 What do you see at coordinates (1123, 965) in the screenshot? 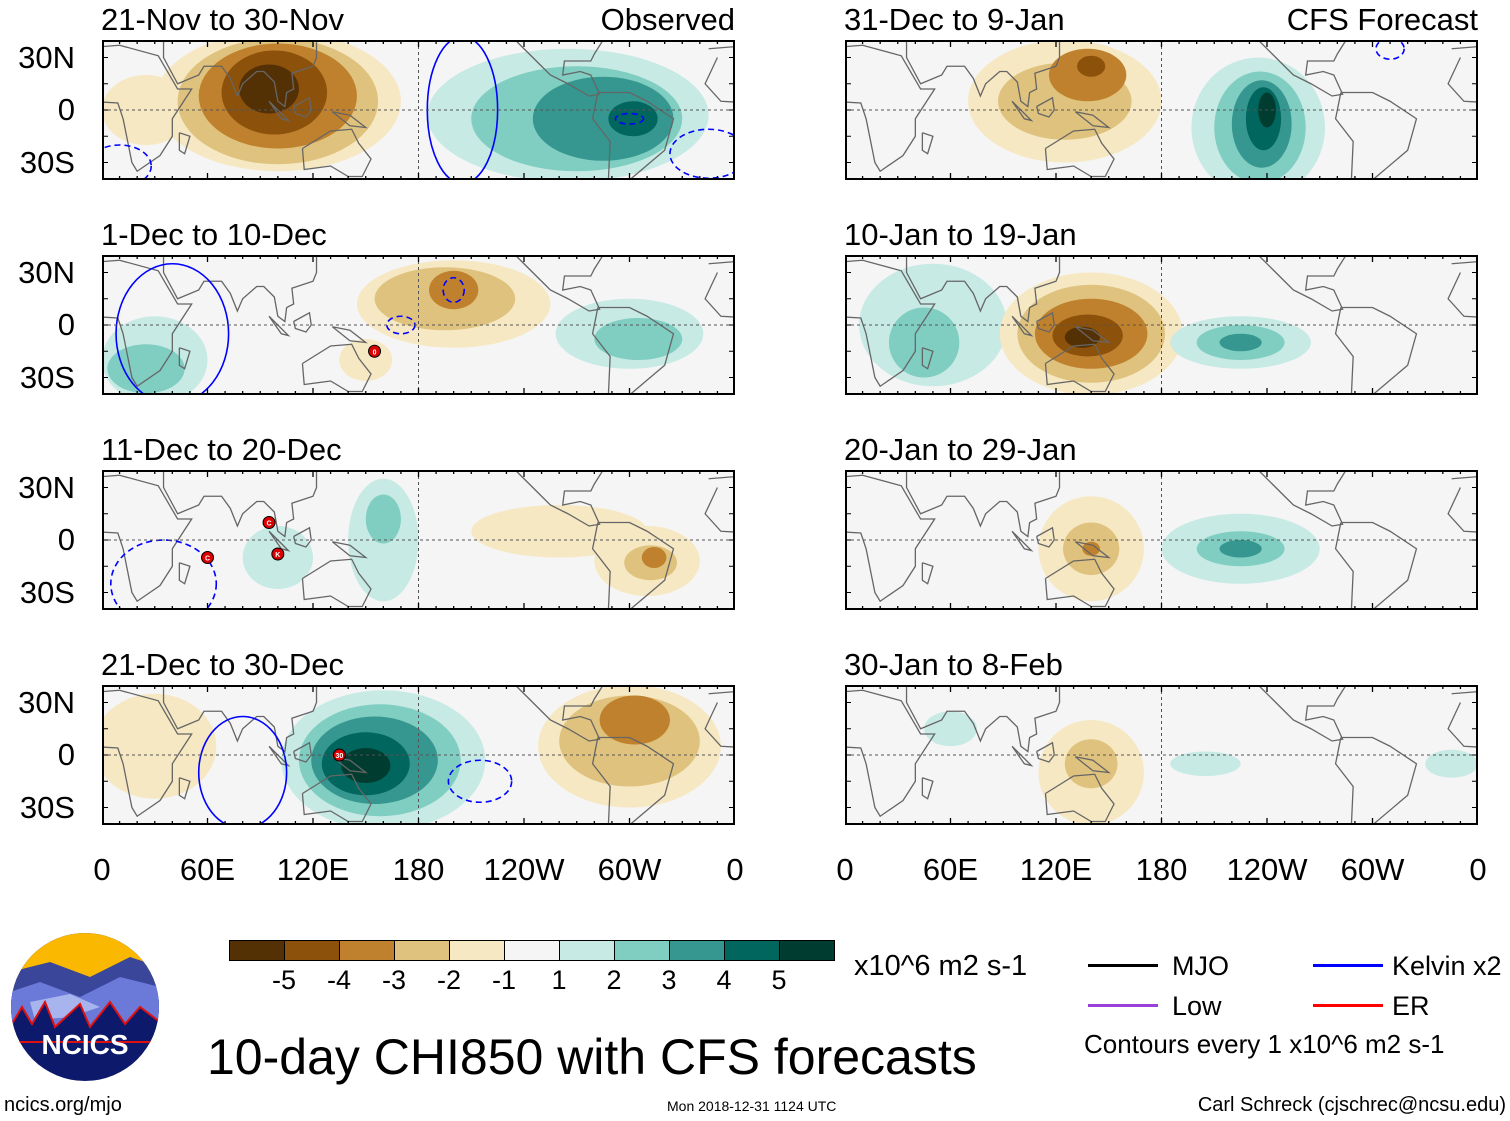
I see `legend-mjo-line` at bounding box center [1123, 965].